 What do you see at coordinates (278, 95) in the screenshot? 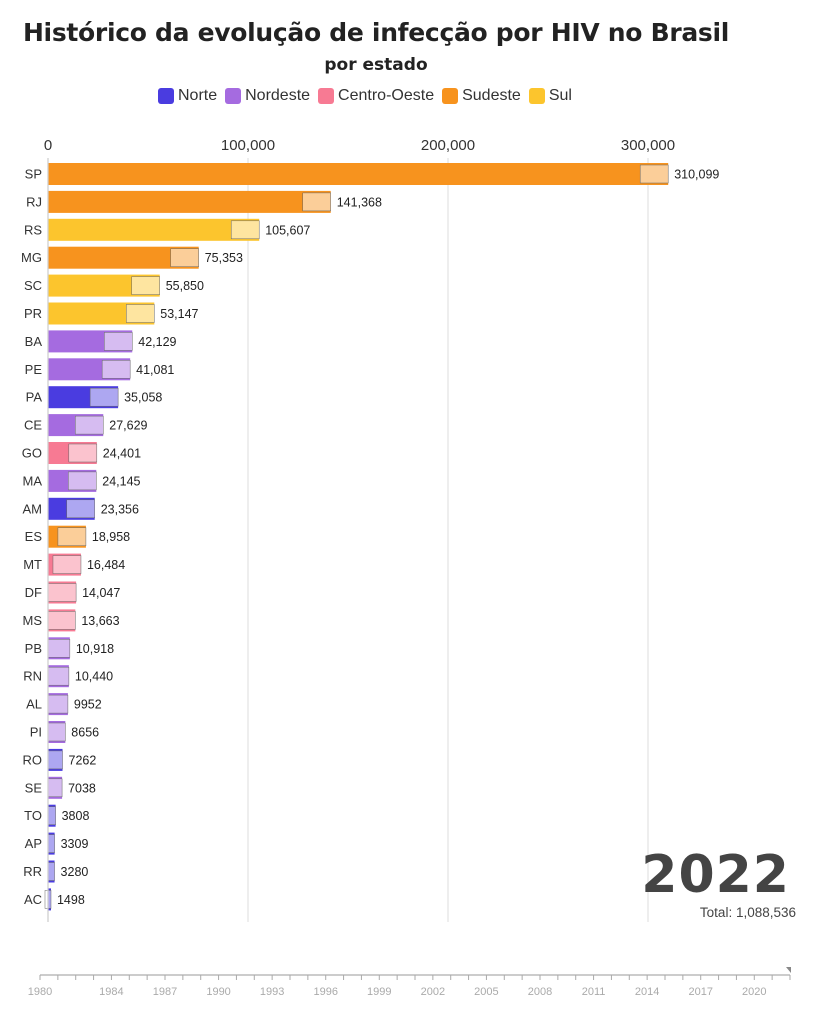
I see `legend-label-nordeste: Nordeste` at bounding box center [278, 95].